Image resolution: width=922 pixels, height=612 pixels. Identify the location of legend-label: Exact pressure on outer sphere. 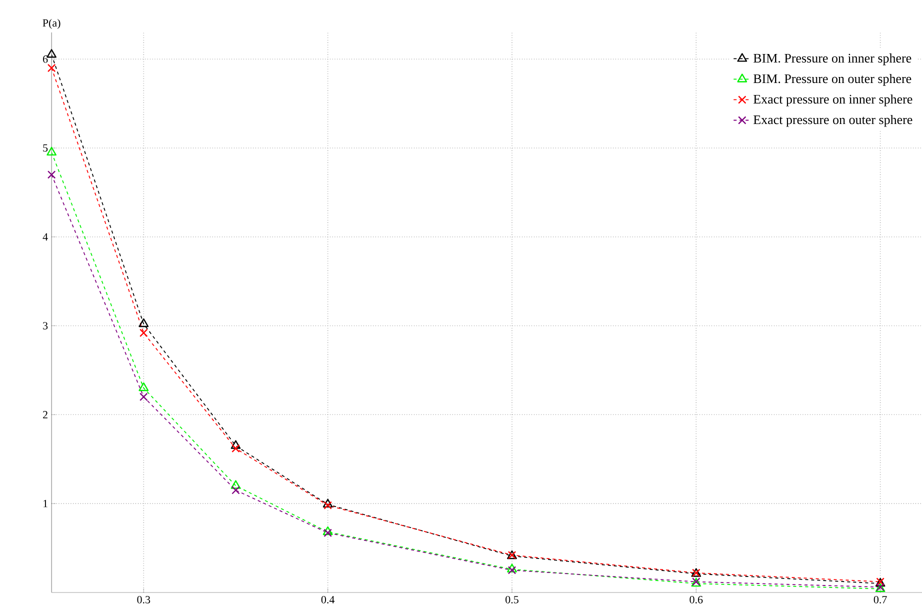
(833, 120).